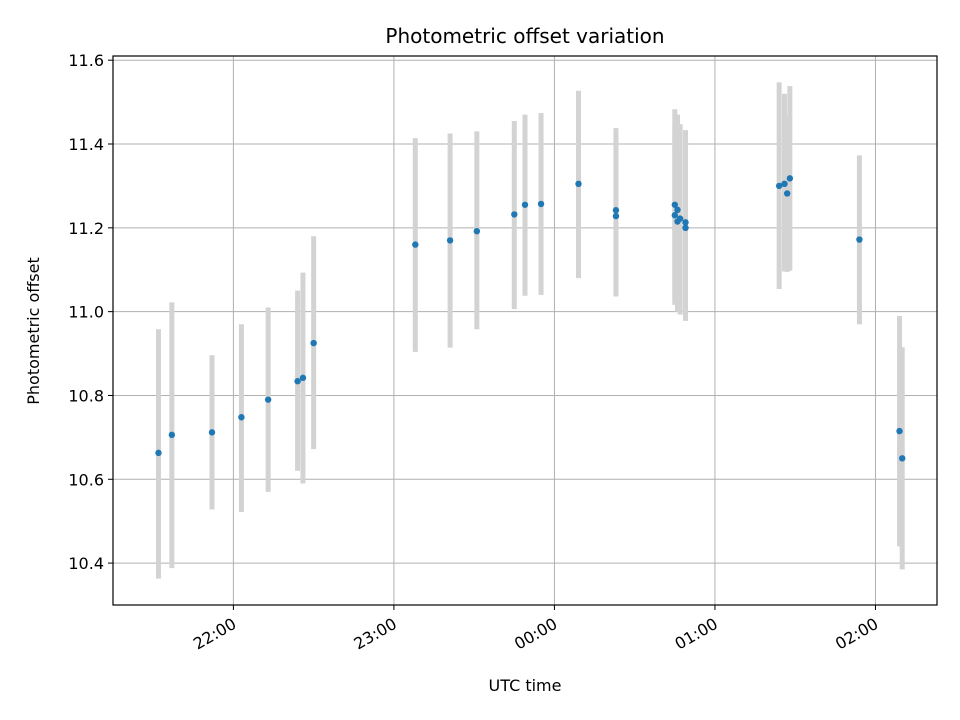  Describe the element at coordinates (86, 228) in the screenshot. I see `y-tick-label: 11.2` at that location.